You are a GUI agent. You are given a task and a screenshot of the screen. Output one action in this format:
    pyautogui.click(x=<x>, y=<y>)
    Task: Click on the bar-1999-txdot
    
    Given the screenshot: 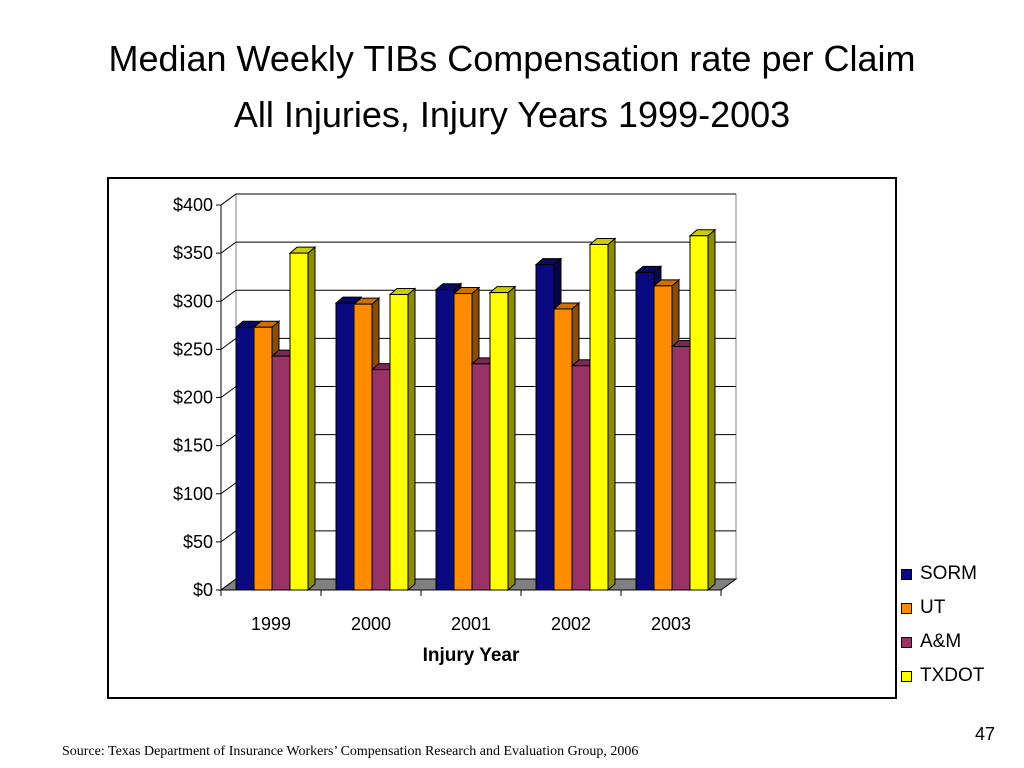 What is the action you would take?
    pyautogui.click(x=302, y=419)
    